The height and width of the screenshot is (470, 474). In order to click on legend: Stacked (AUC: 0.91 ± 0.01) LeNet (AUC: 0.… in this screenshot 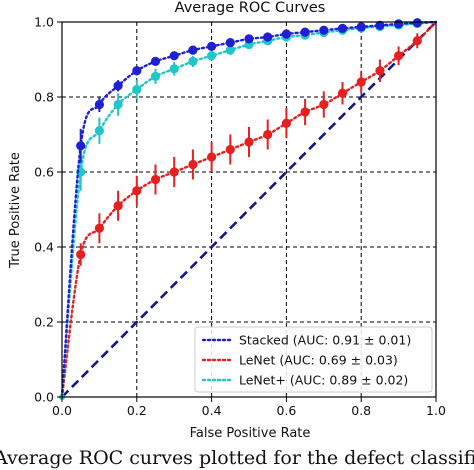, I will do `click(313, 359)`.